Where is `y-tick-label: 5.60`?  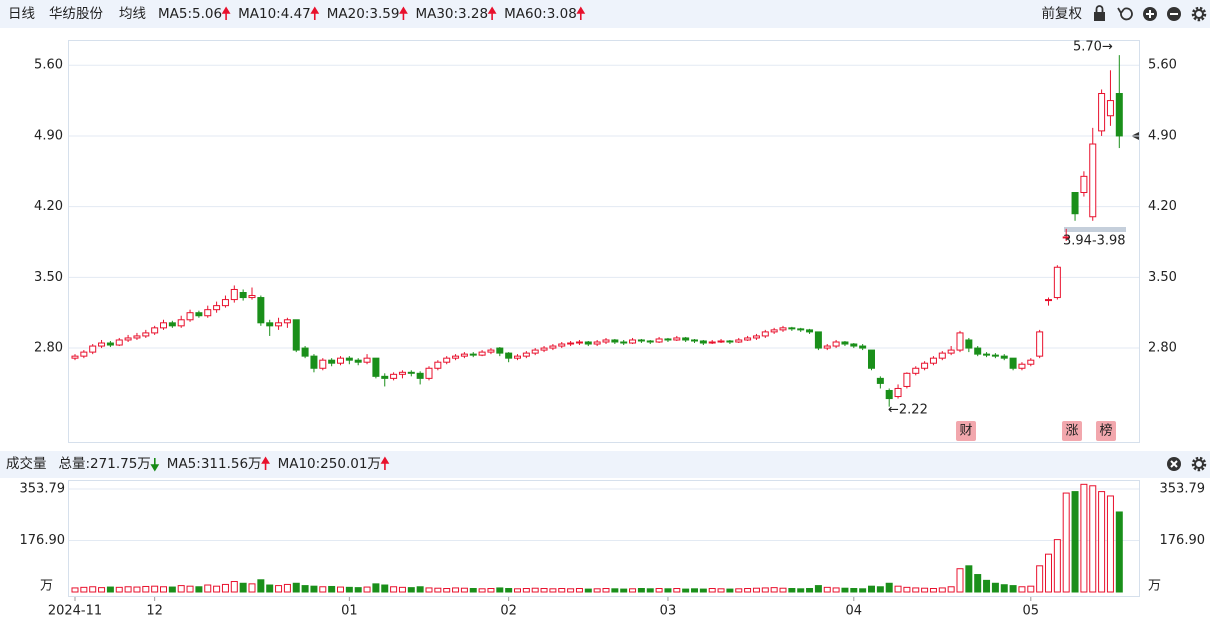
y-tick-label: 5.60 is located at coordinates (48, 65).